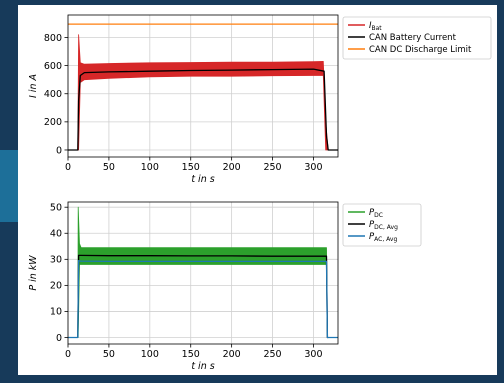  I want to click on legend-subscript: Bat, so click(377, 28).